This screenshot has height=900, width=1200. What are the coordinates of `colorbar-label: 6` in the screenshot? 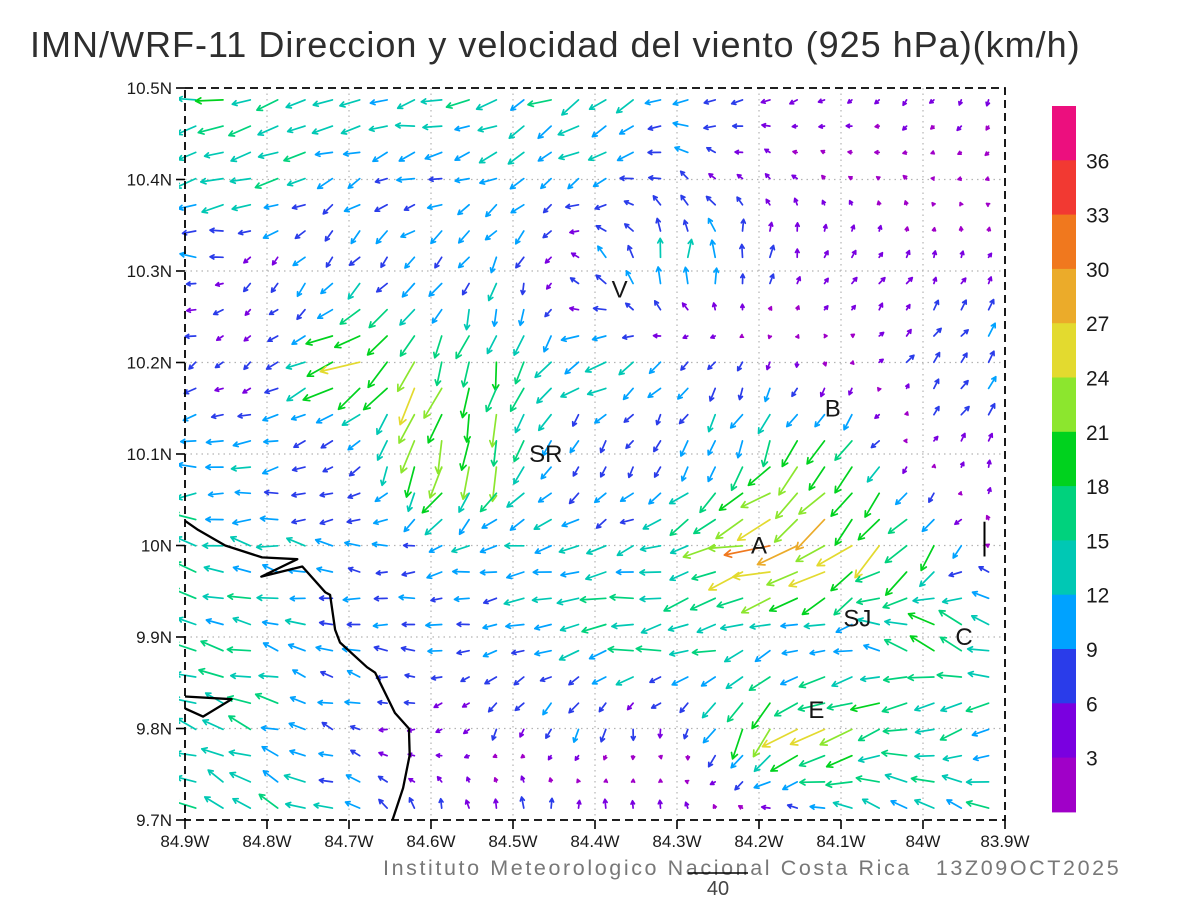 It's located at (1092, 704).